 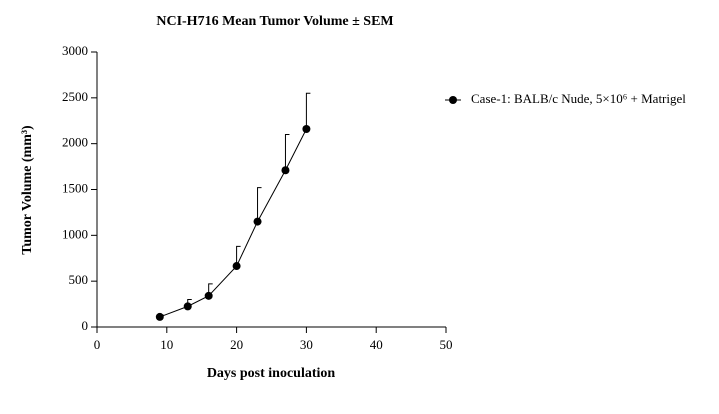 I want to click on legend-marker, so click(x=453, y=100).